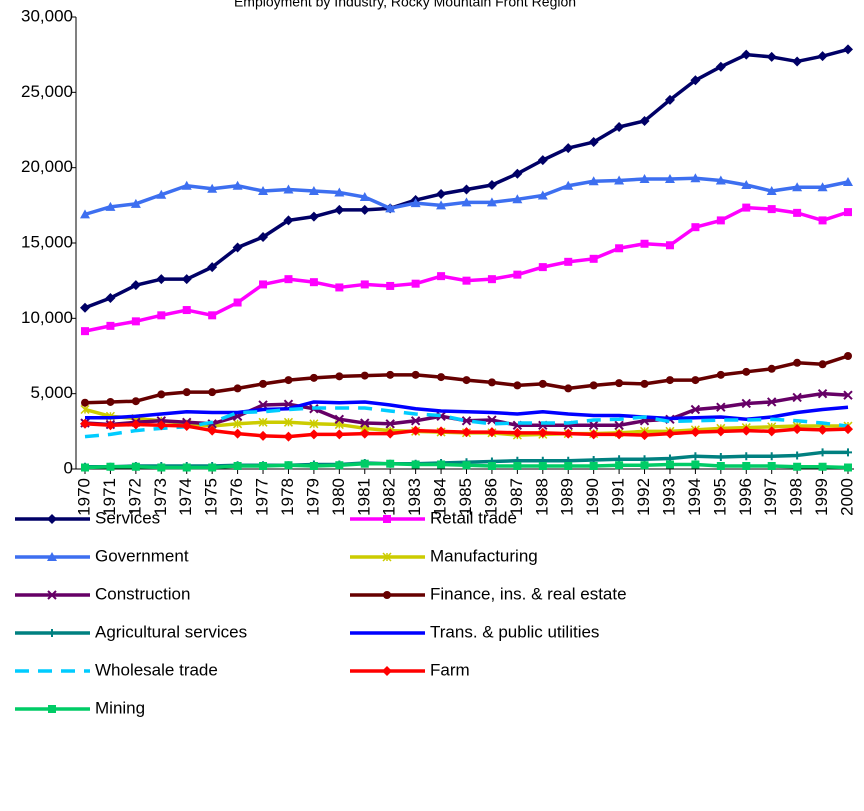 The image size is (864, 811). Describe the element at coordinates (465, 497) in the screenshot. I see `x-tick-label: 1985` at that location.